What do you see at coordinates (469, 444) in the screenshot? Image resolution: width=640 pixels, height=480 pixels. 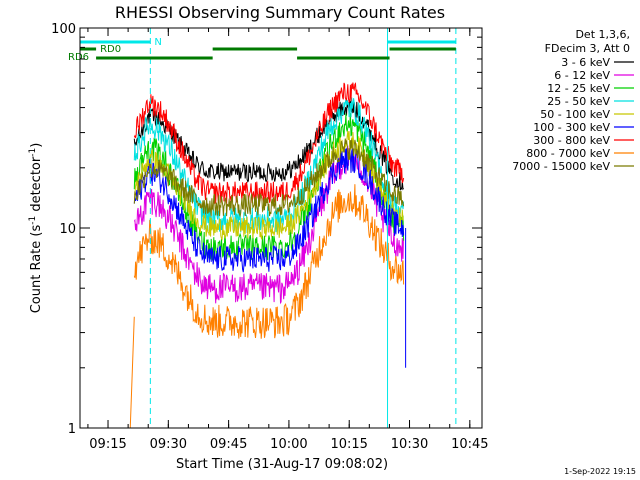 I see `x-tick-label: 10:45` at bounding box center [469, 444].